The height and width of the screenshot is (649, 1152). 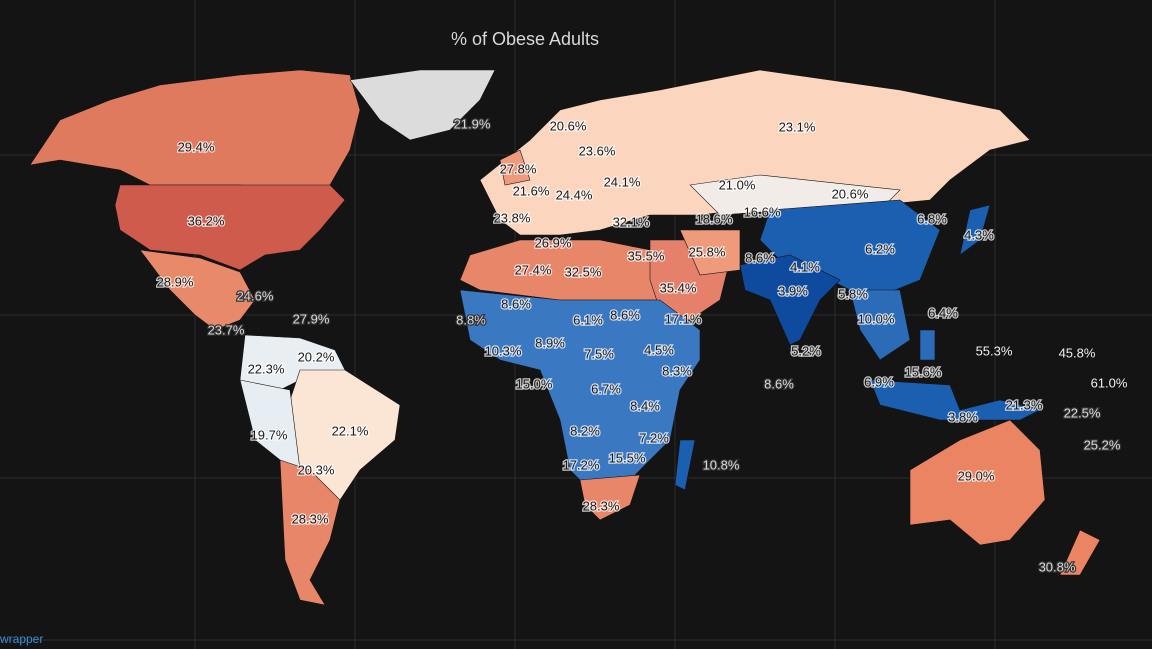 What do you see at coordinates (585, 430) in the screenshot?
I see `value-label: 8.2%` at bounding box center [585, 430].